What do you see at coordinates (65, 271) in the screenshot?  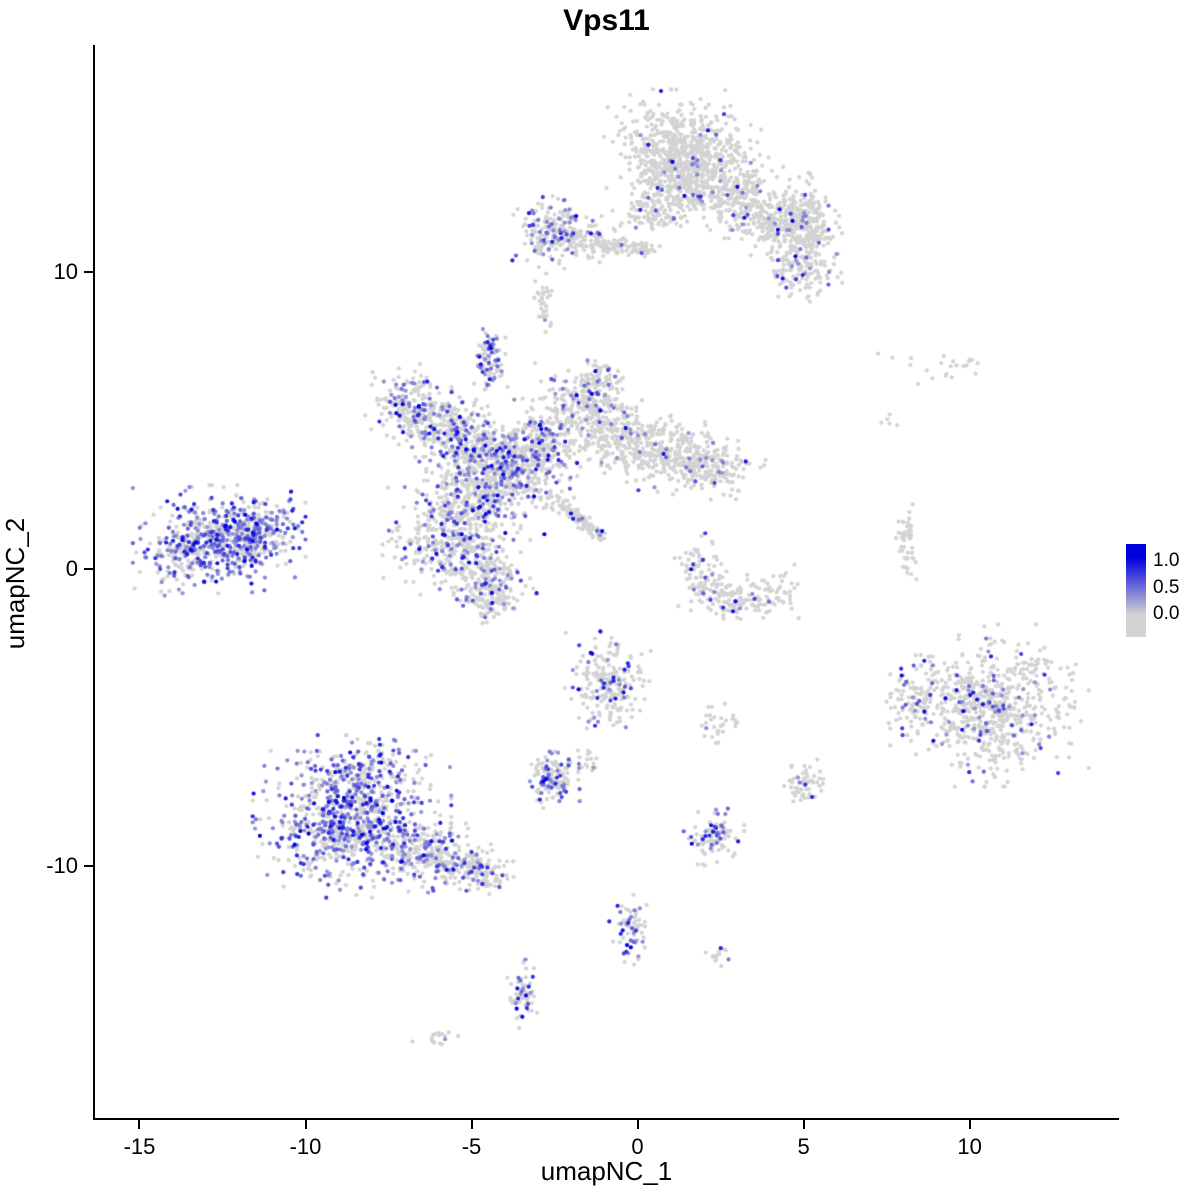 I see `y-tick-label: 10` at bounding box center [65, 271].